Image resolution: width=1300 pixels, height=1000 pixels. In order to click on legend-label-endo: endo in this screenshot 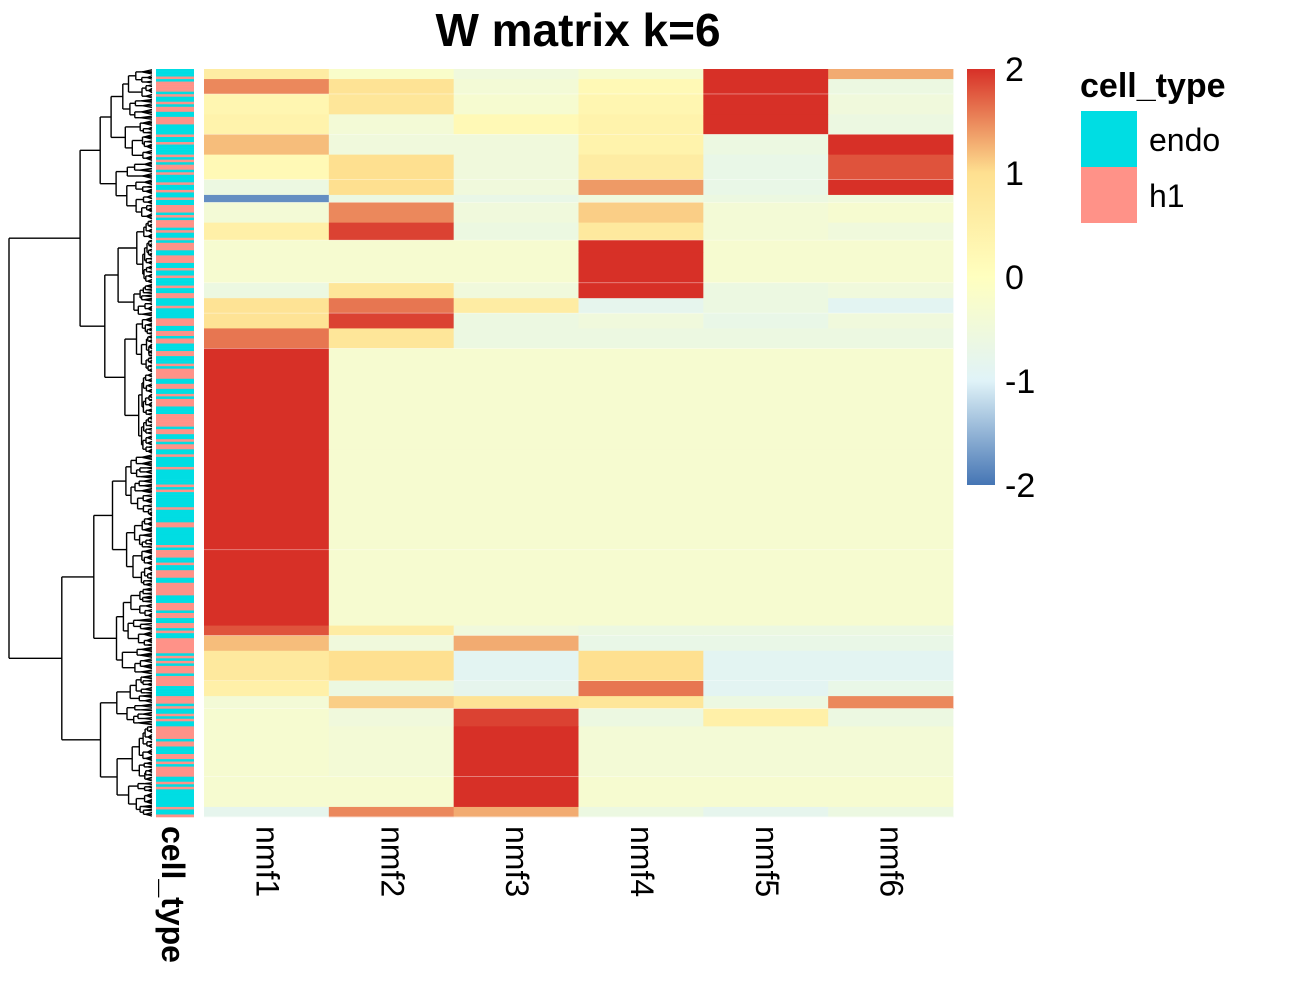, I will do `click(1184, 140)`.